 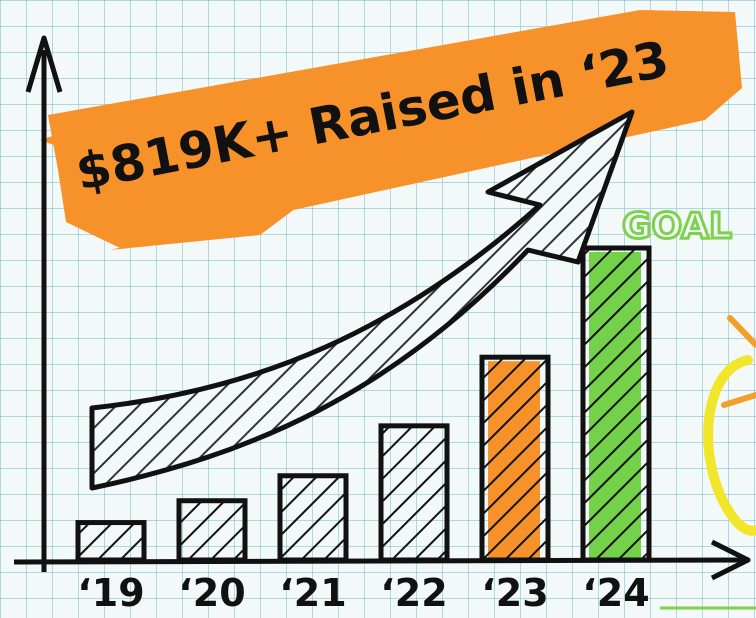 What do you see at coordinates (363, 593) in the screenshot?
I see `x-tick-labels: ‘19 ‘20 ‘21 ‘22 ‘23 ‘24` at bounding box center [363, 593].